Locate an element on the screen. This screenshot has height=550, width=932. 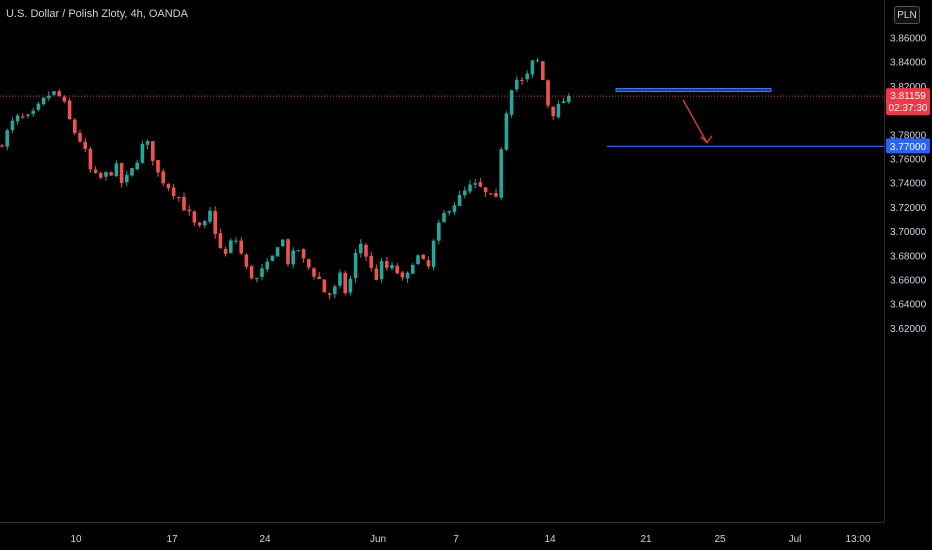
down-arrow-head is located at coordinates (706, 139).